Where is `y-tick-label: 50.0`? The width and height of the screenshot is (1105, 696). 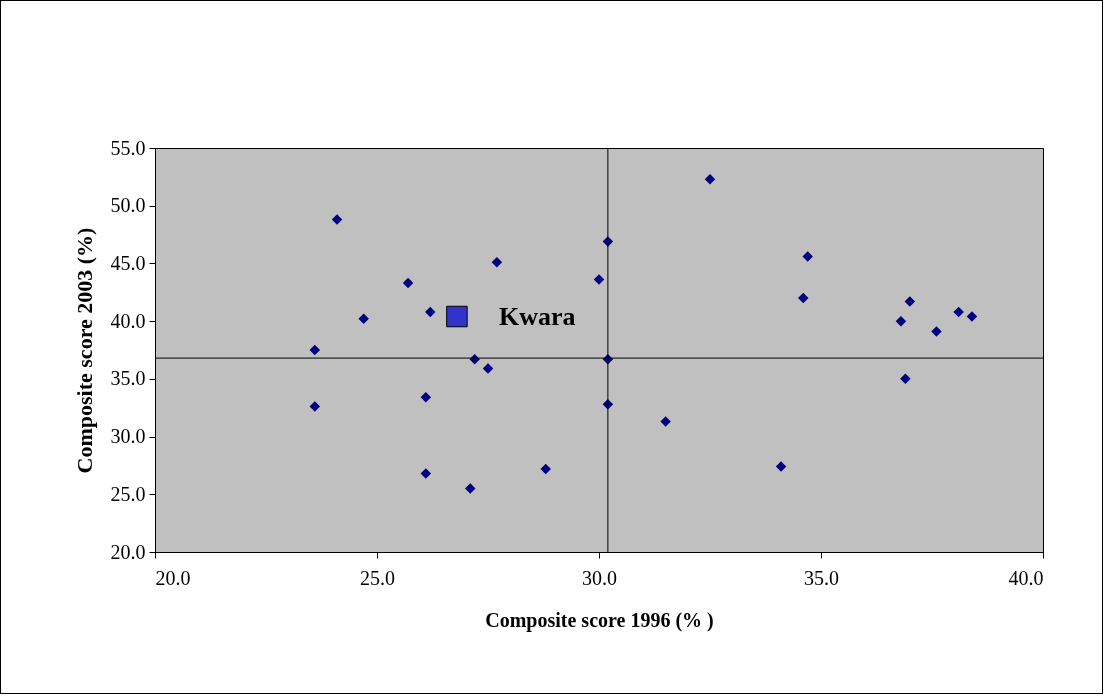 y-tick-label: 50.0 is located at coordinates (128, 205).